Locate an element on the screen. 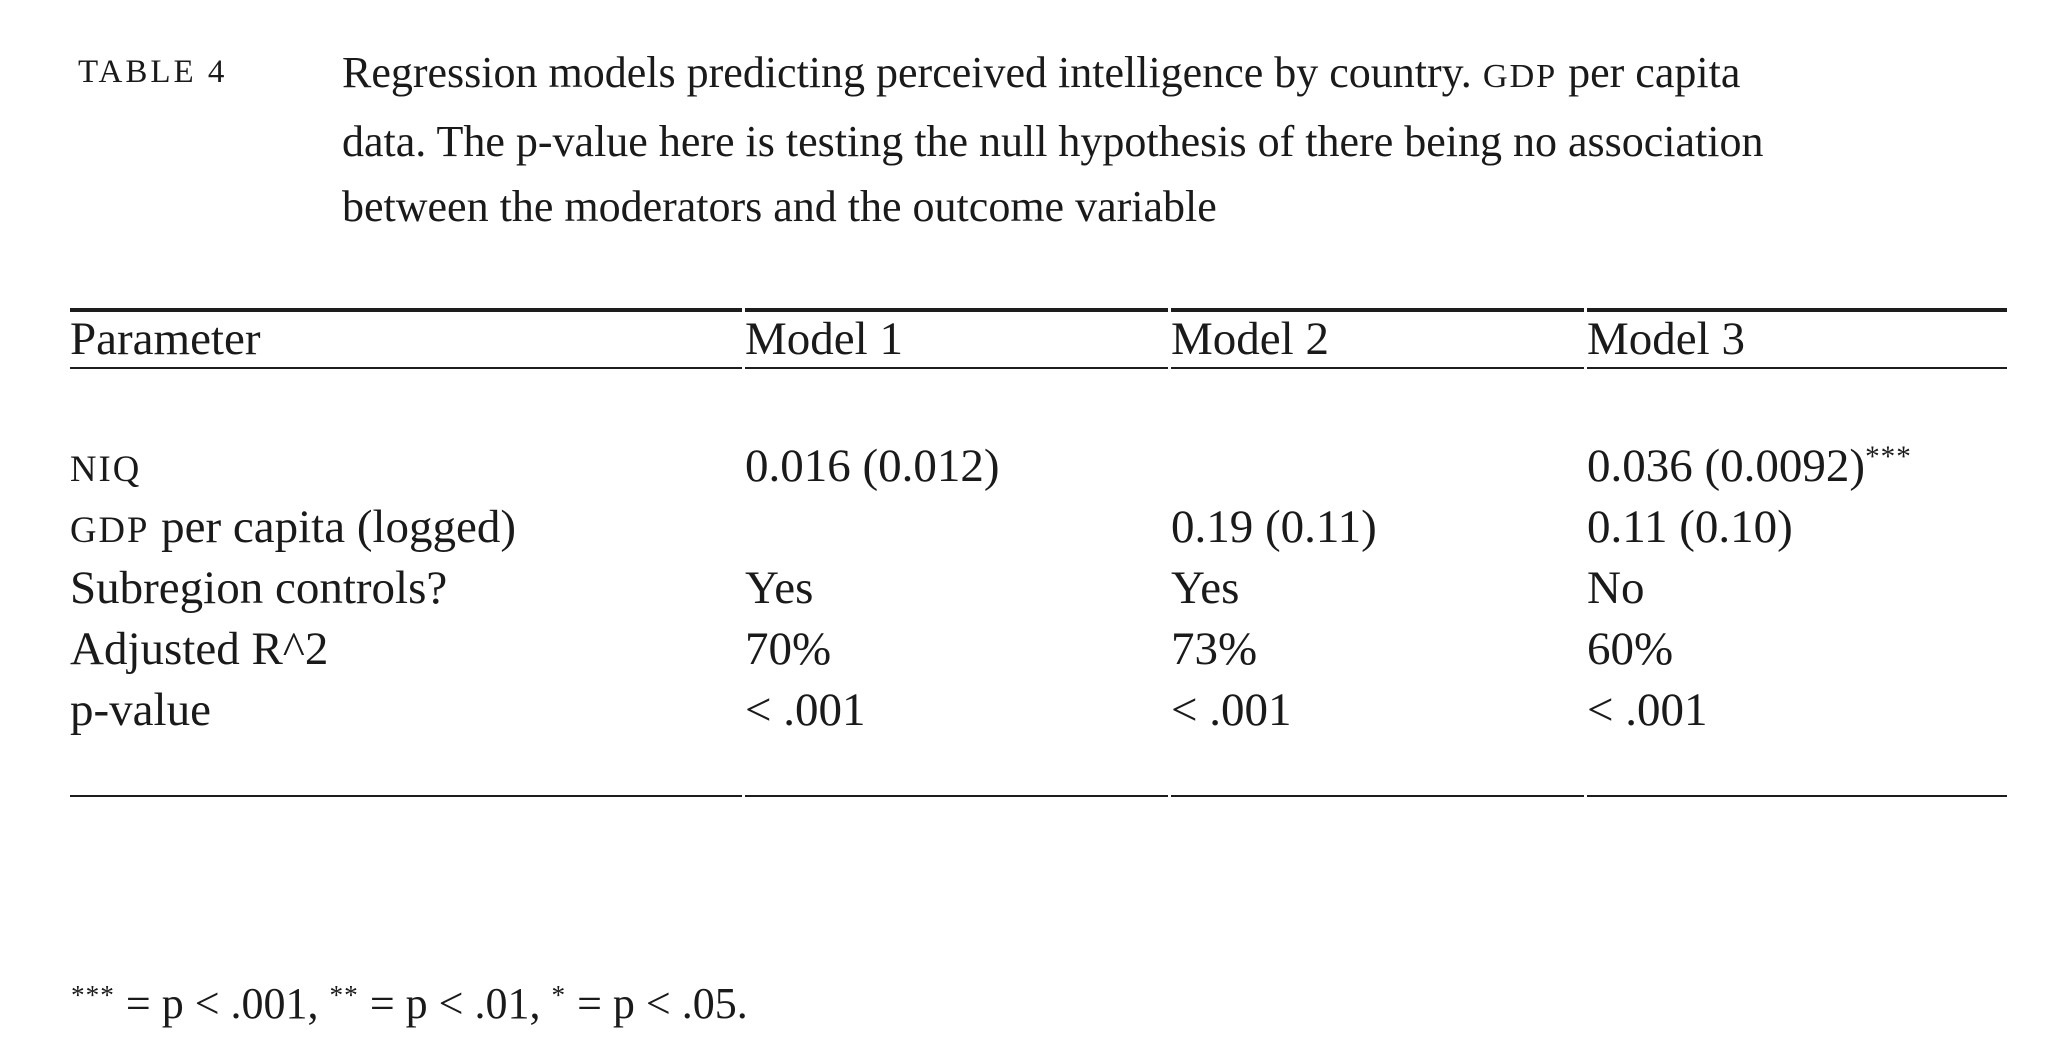  cell-value: 70% is located at coordinates (788, 649).